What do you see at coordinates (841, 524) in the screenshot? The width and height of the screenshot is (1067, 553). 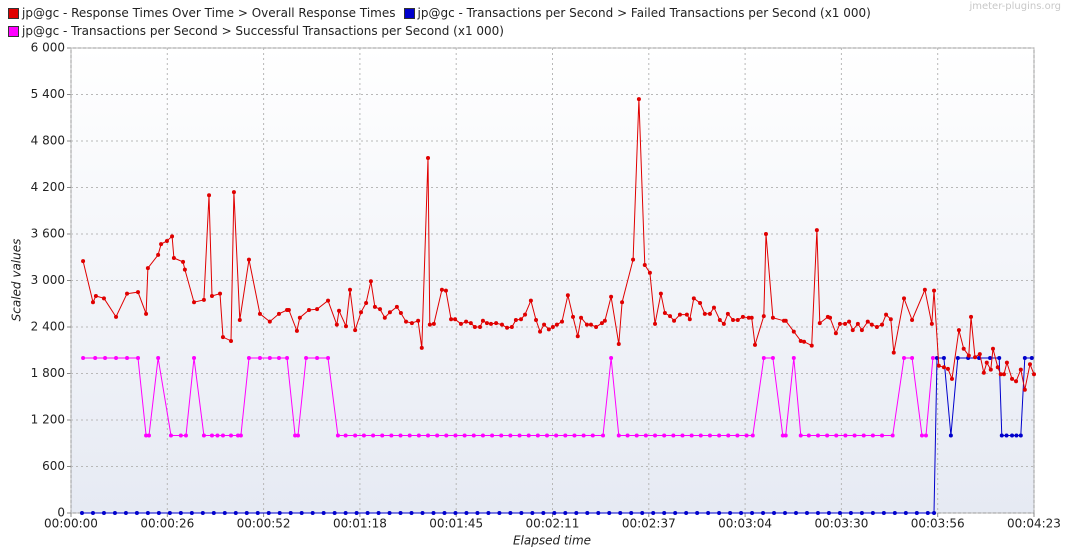 I see `x-tick-label: 00:03:30` at bounding box center [841, 524].